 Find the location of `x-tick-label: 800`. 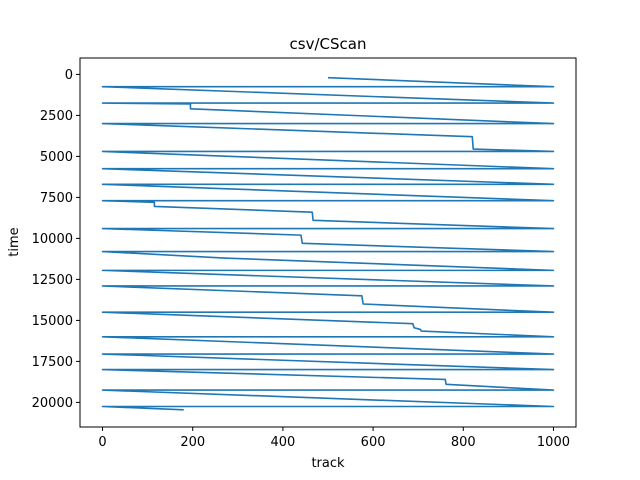

x-tick-label: 800 is located at coordinates (463, 442).